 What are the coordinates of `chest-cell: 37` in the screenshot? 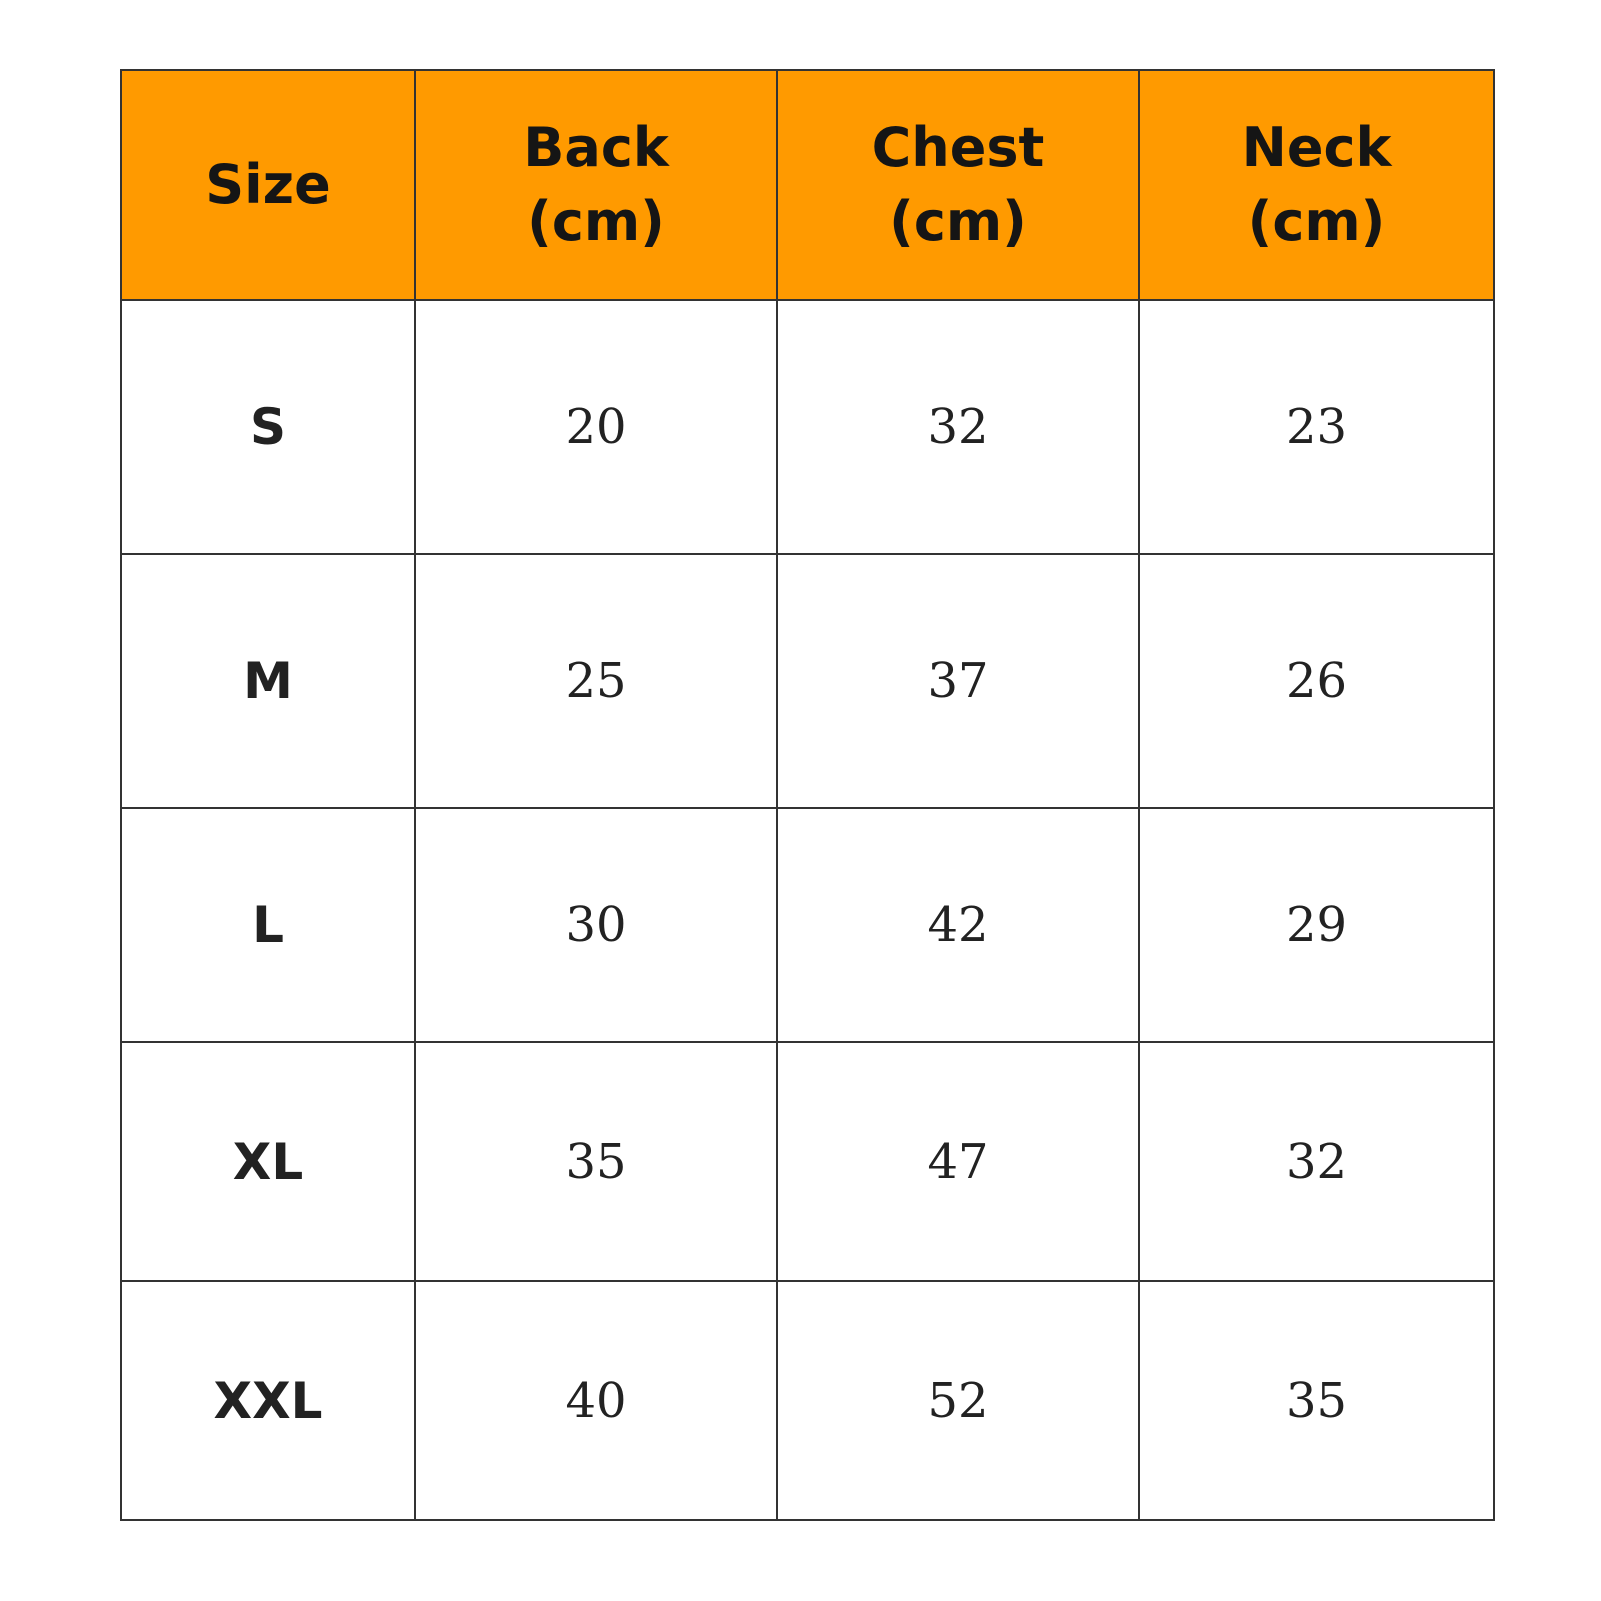 It's located at (958, 681).